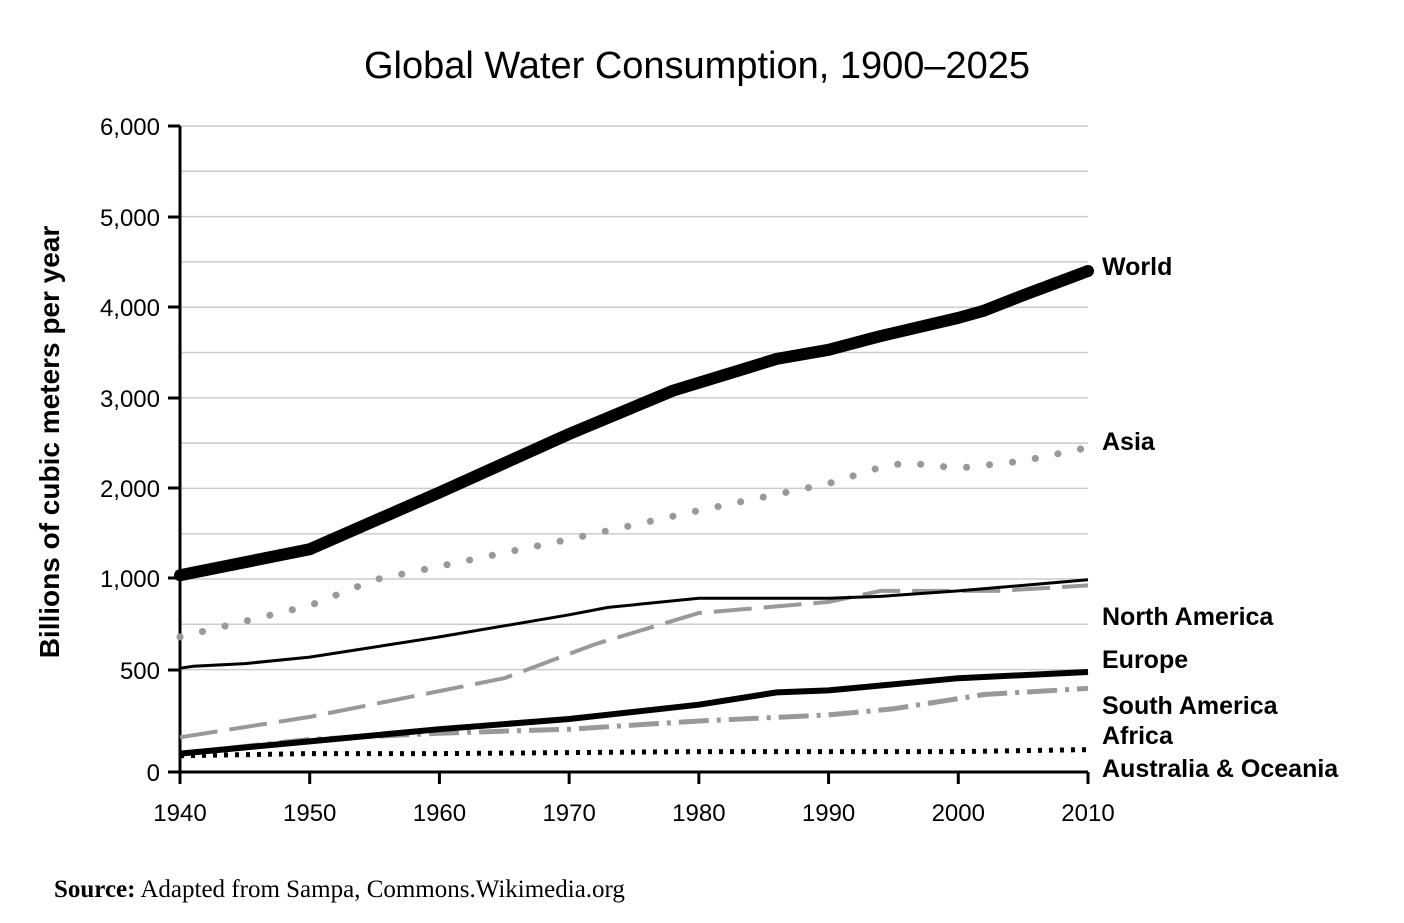 The height and width of the screenshot is (923, 1404). What do you see at coordinates (568, 813) in the screenshot?
I see `x-tick-label: 1970` at bounding box center [568, 813].